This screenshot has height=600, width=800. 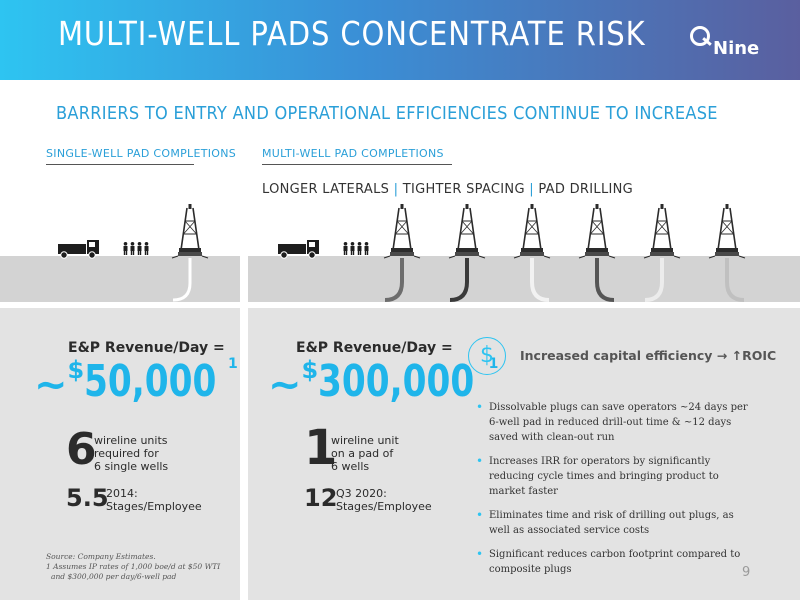 What do you see at coordinates (146, 348) in the screenshot?
I see `single-revenue-label: E&P Revenue/Day =` at bounding box center [146, 348].